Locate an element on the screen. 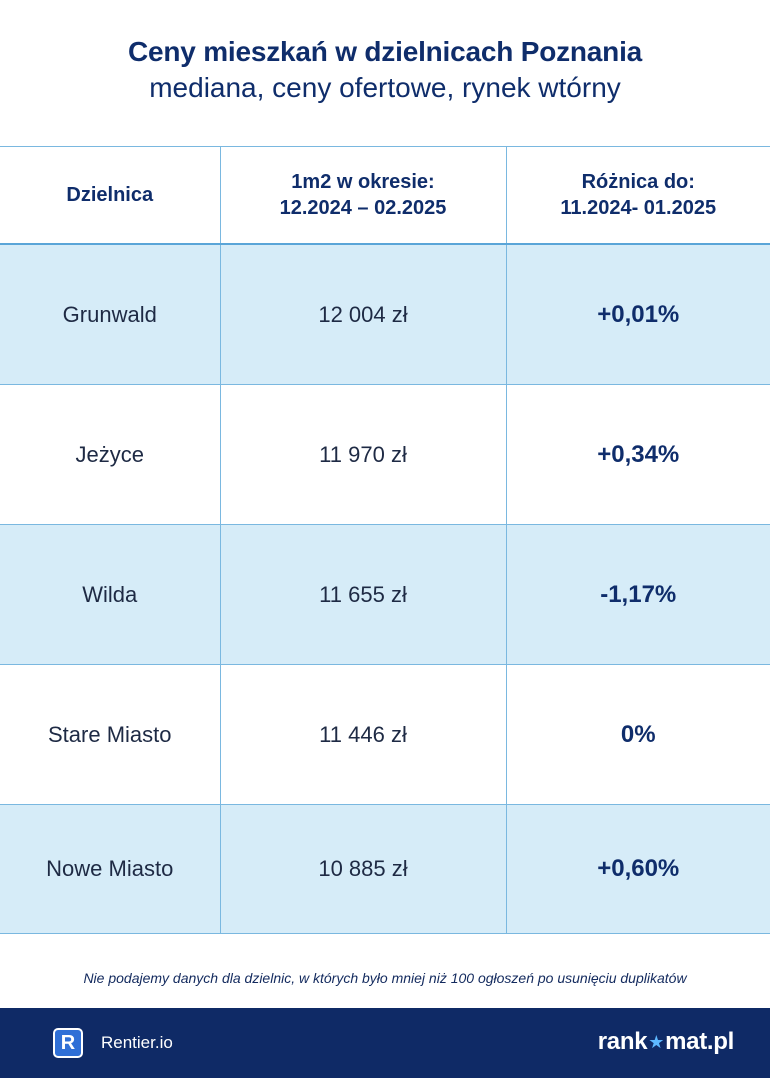 The width and height of the screenshot is (770, 1078). rankomat-logo: rank ★ mat.pl is located at coordinates (666, 1042).